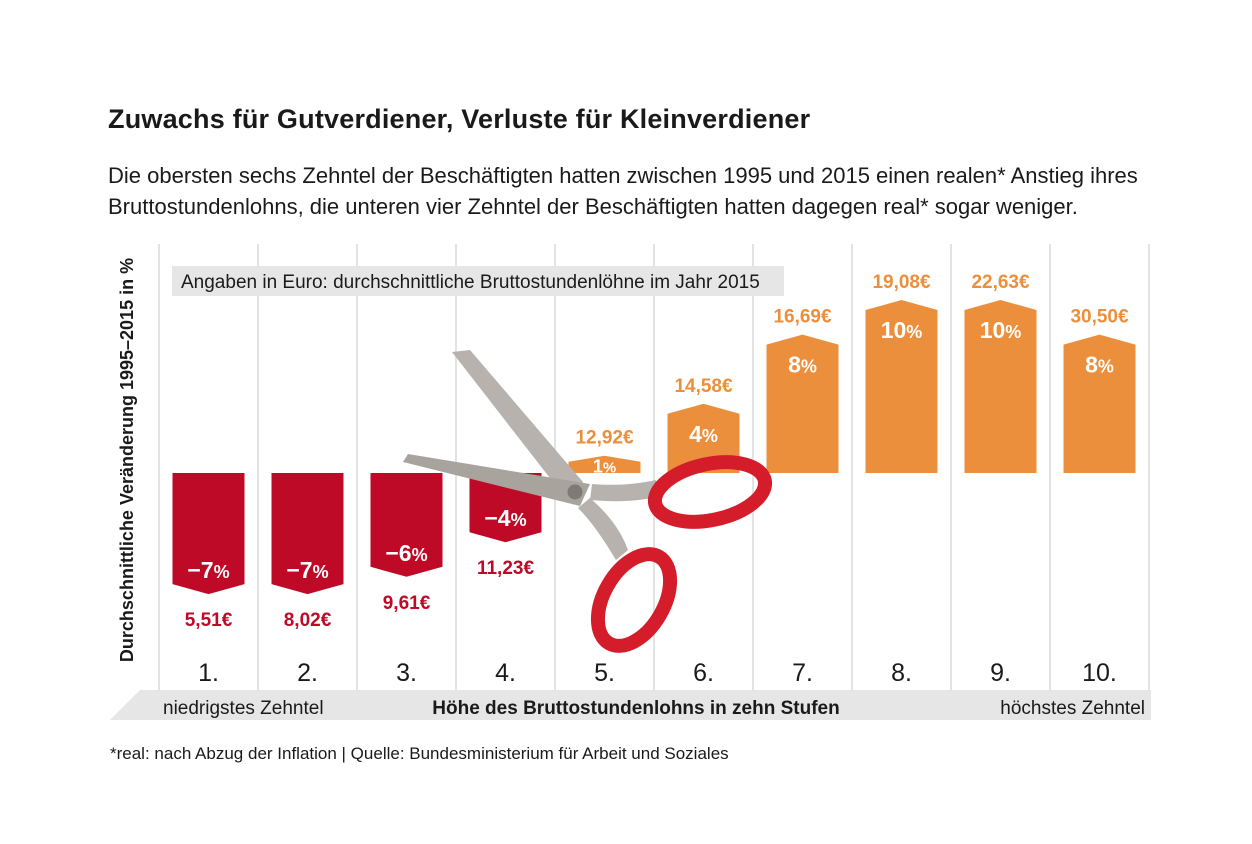 Image resolution: width=1252 pixels, height=844 pixels. What do you see at coordinates (802, 317) in the screenshot?
I see `wage-label: 16,69€` at bounding box center [802, 317].